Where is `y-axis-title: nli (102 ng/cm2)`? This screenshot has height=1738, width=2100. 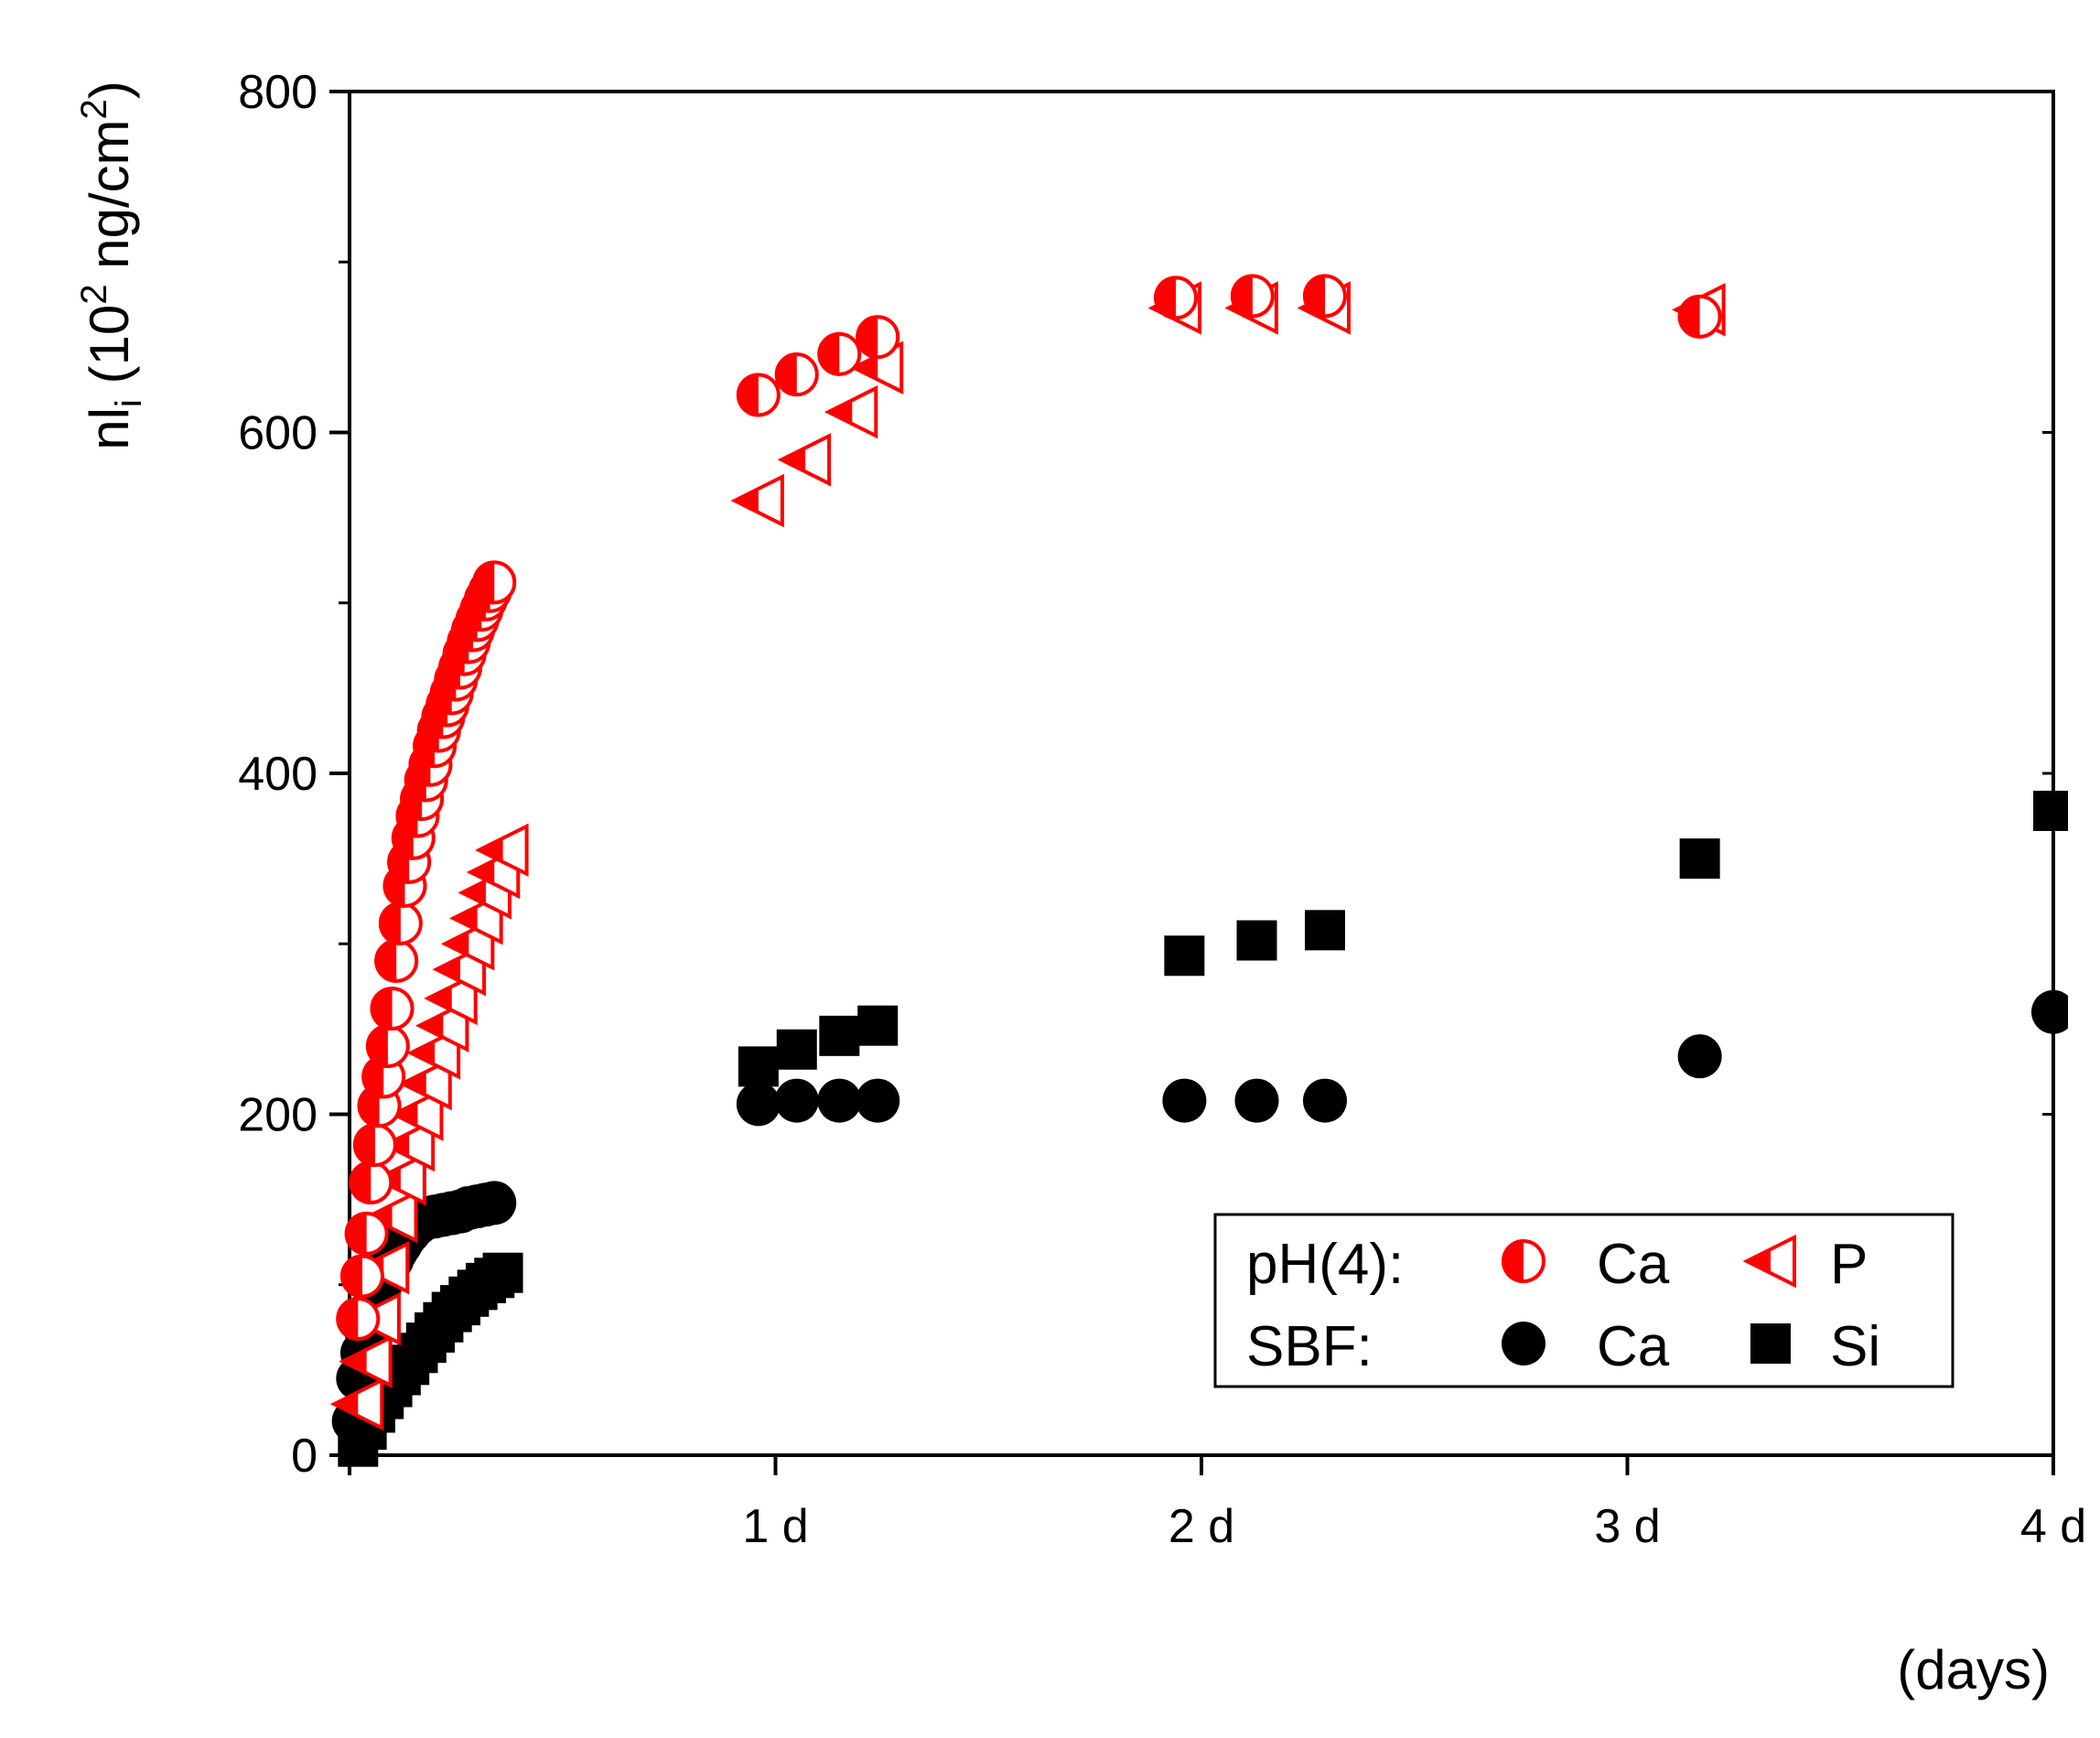 y-axis-title: nli (102 ng/cm2) is located at coordinates (111, 265).